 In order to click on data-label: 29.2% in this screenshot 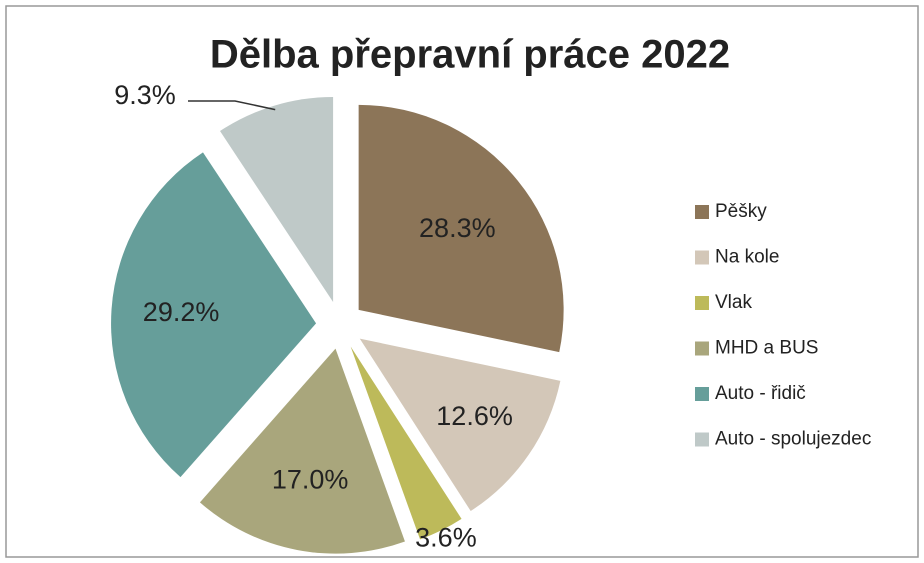, I will do `click(181, 312)`.